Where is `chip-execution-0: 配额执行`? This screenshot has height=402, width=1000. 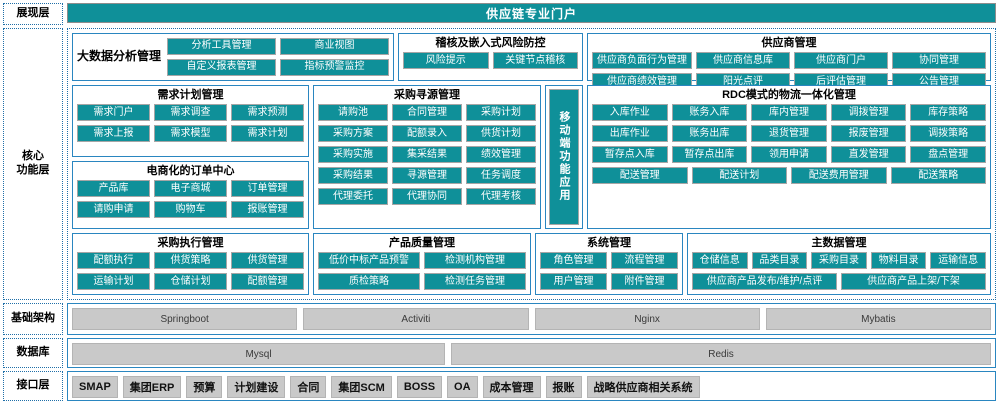
chip-execution-0: 配额执行 is located at coordinates (113, 260).